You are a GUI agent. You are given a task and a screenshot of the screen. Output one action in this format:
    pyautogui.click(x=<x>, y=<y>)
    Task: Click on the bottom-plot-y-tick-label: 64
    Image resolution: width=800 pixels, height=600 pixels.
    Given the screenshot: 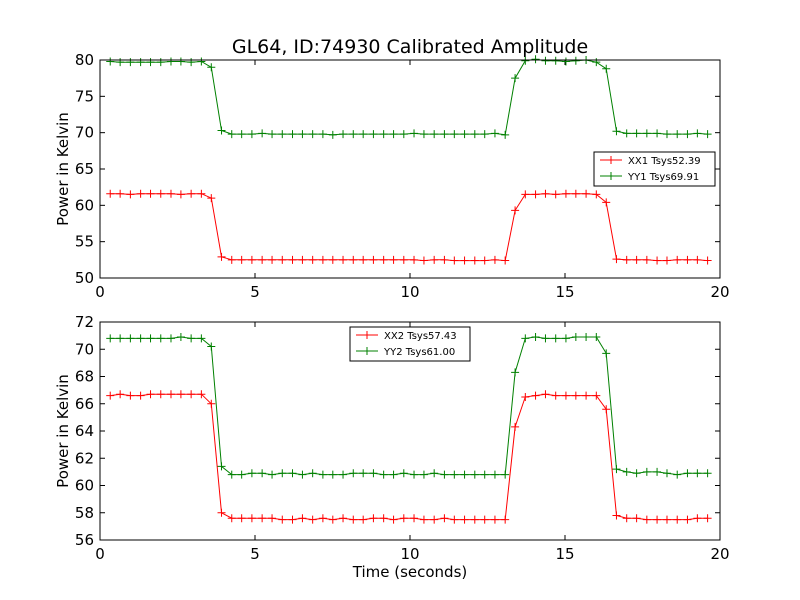 What is the action you would take?
    pyautogui.click(x=84, y=431)
    